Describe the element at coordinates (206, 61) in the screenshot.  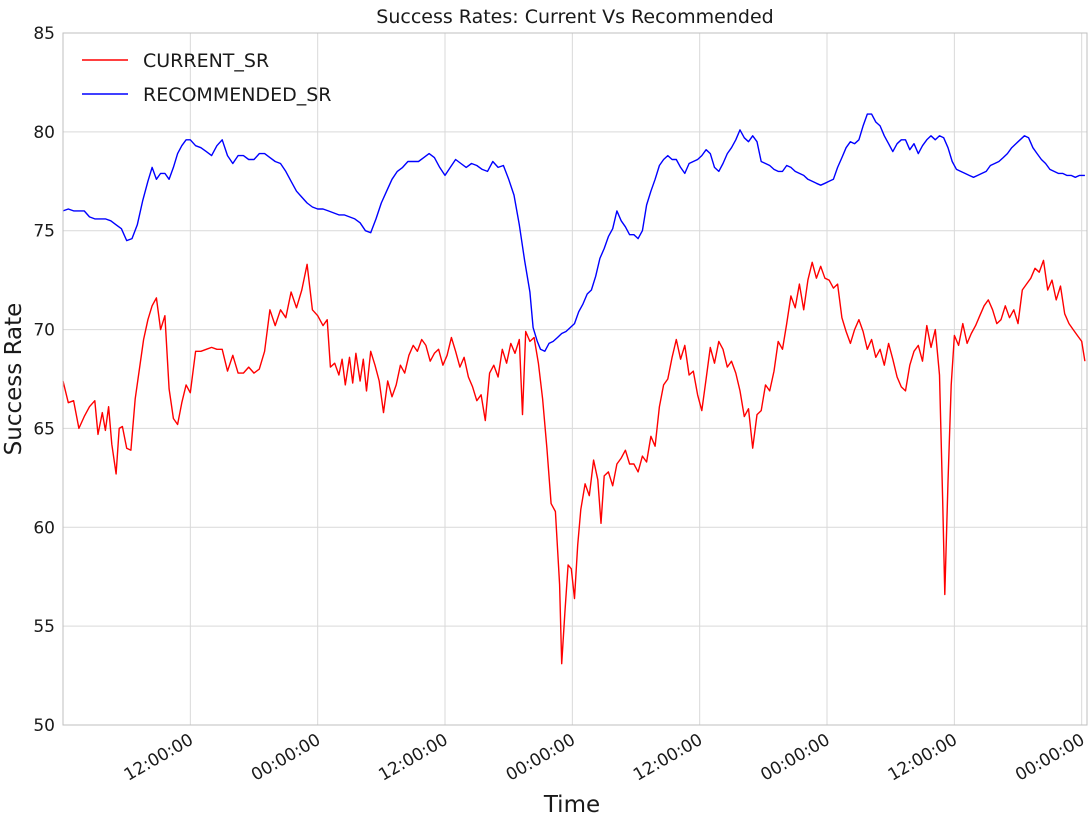
I see `legend-label-current-sr: CURRENT_SR` at that location.